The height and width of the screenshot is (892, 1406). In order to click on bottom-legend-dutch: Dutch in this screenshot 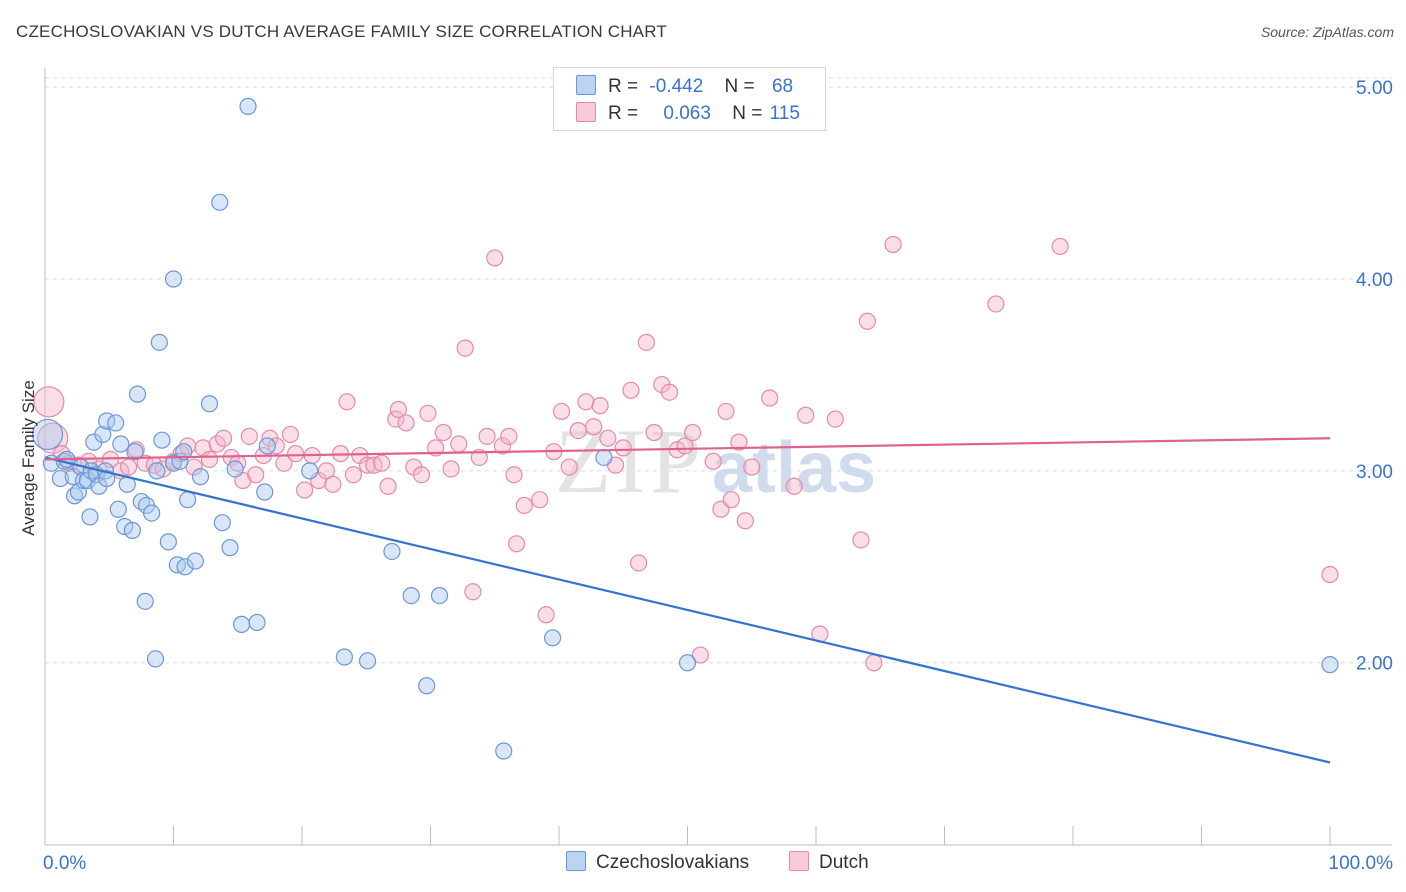, I will do `click(829, 862)`.